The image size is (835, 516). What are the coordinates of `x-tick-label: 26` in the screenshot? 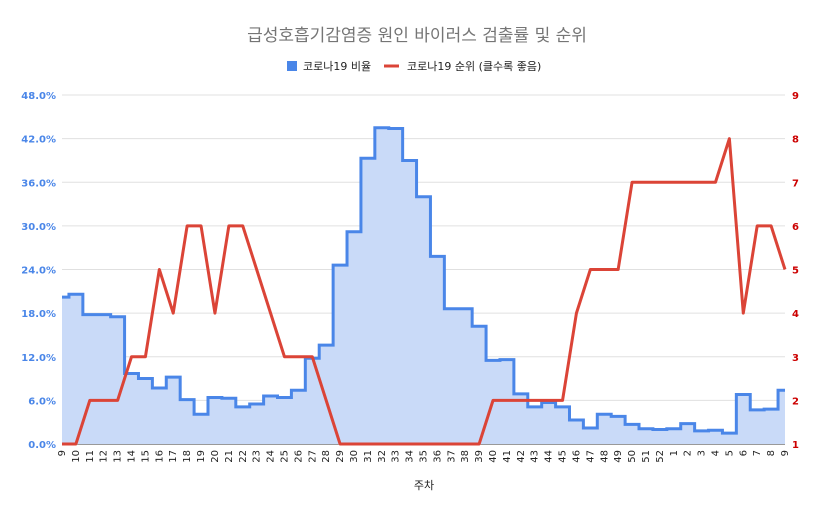 It's located at (298, 456).